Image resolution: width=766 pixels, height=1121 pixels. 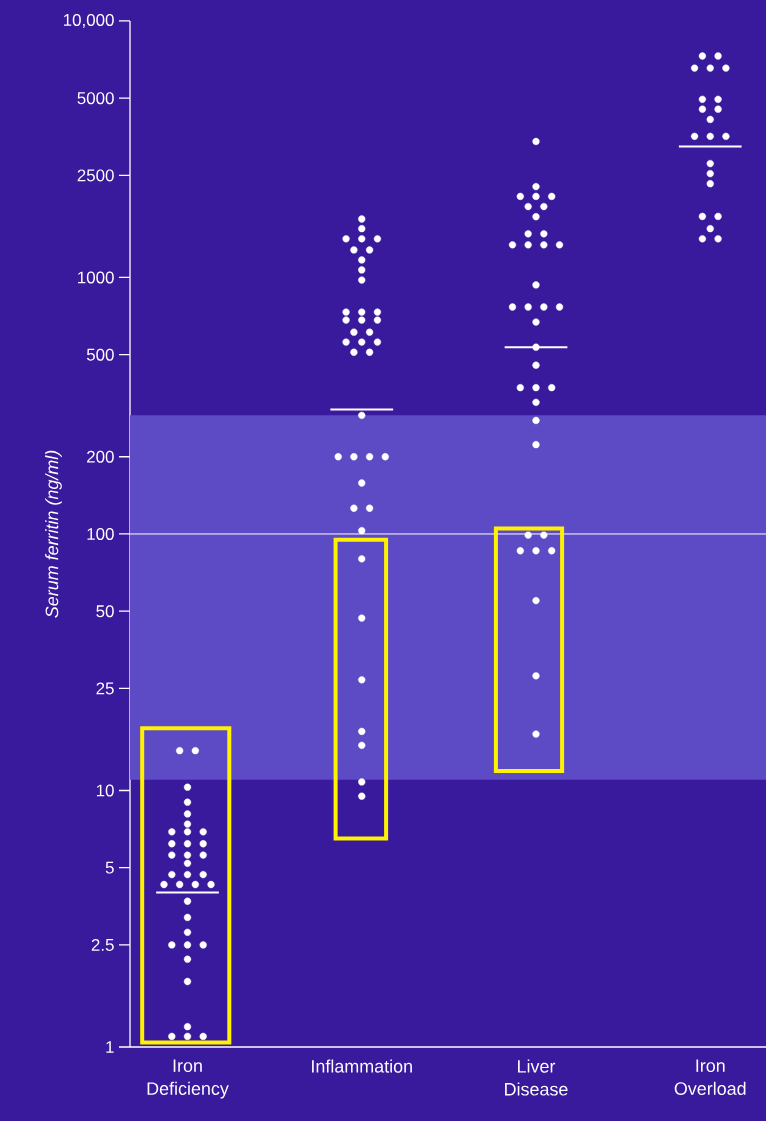 What do you see at coordinates (105, 611) in the screenshot?
I see `y-tick-label: 50` at bounding box center [105, 611].